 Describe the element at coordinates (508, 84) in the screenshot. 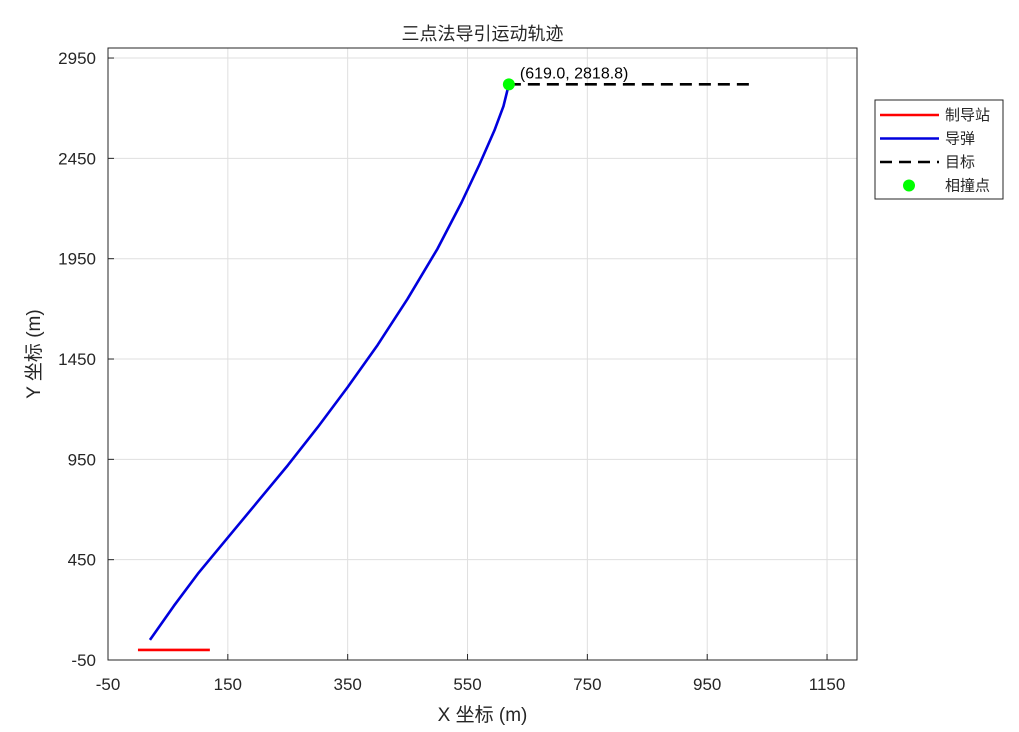

I see `collision-point-marker` at that location.